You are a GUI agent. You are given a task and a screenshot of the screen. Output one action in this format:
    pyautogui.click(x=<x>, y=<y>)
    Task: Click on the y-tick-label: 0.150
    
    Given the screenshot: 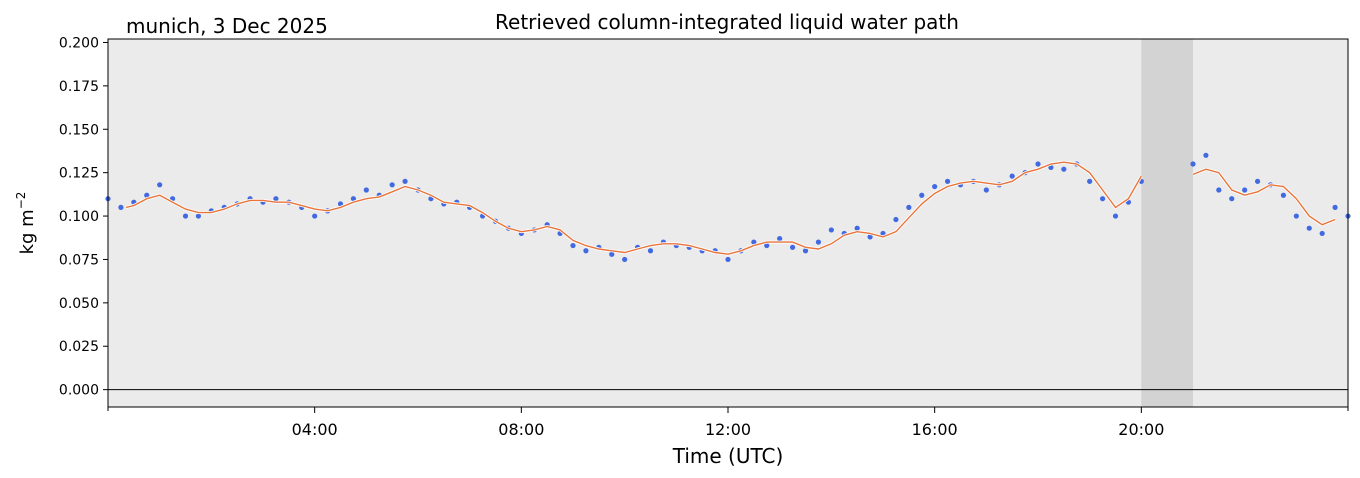 What is the action you would take?
    pyautogui.click(x=79, y=130)
    